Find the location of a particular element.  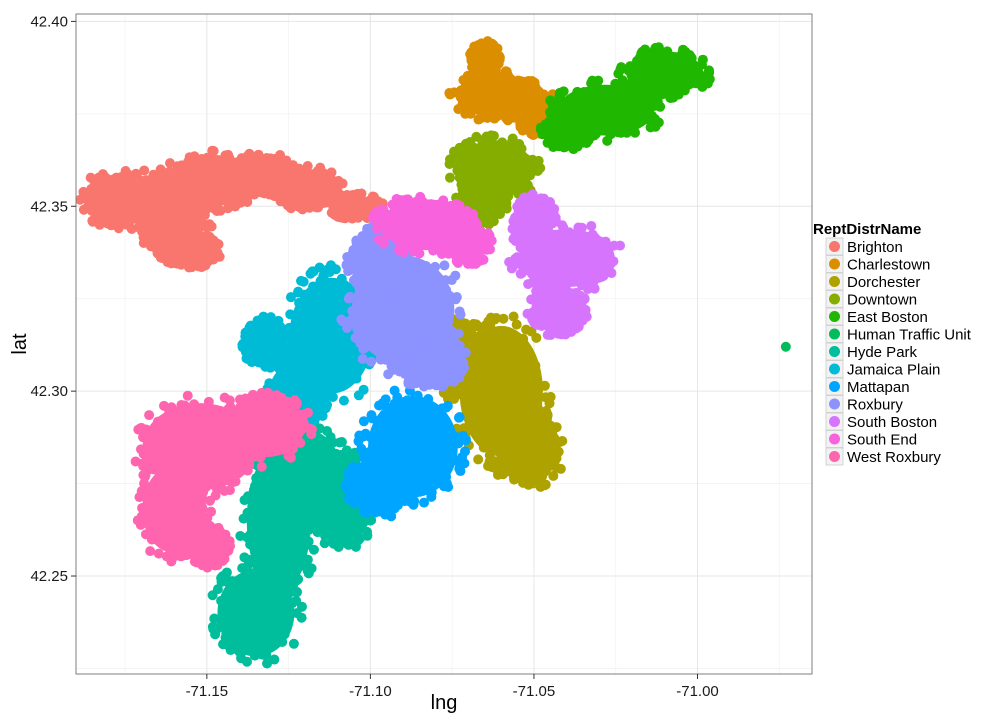

legend-label: West Roxbury is located at coordinates (894, 457).